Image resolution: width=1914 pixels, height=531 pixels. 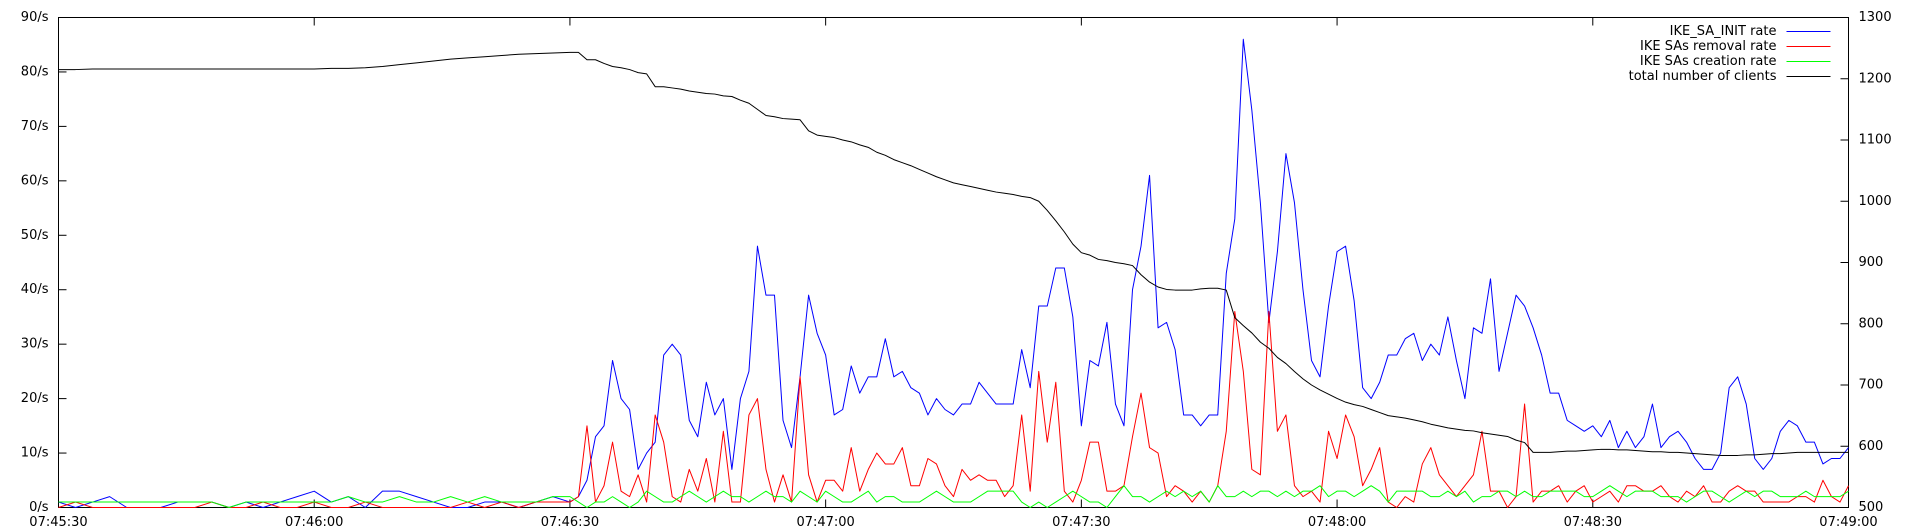 What do you see at coordinates (1871, 385) in the screenshot?
I see `y2-tick-label: 700` at bounding box center [1871, 385].